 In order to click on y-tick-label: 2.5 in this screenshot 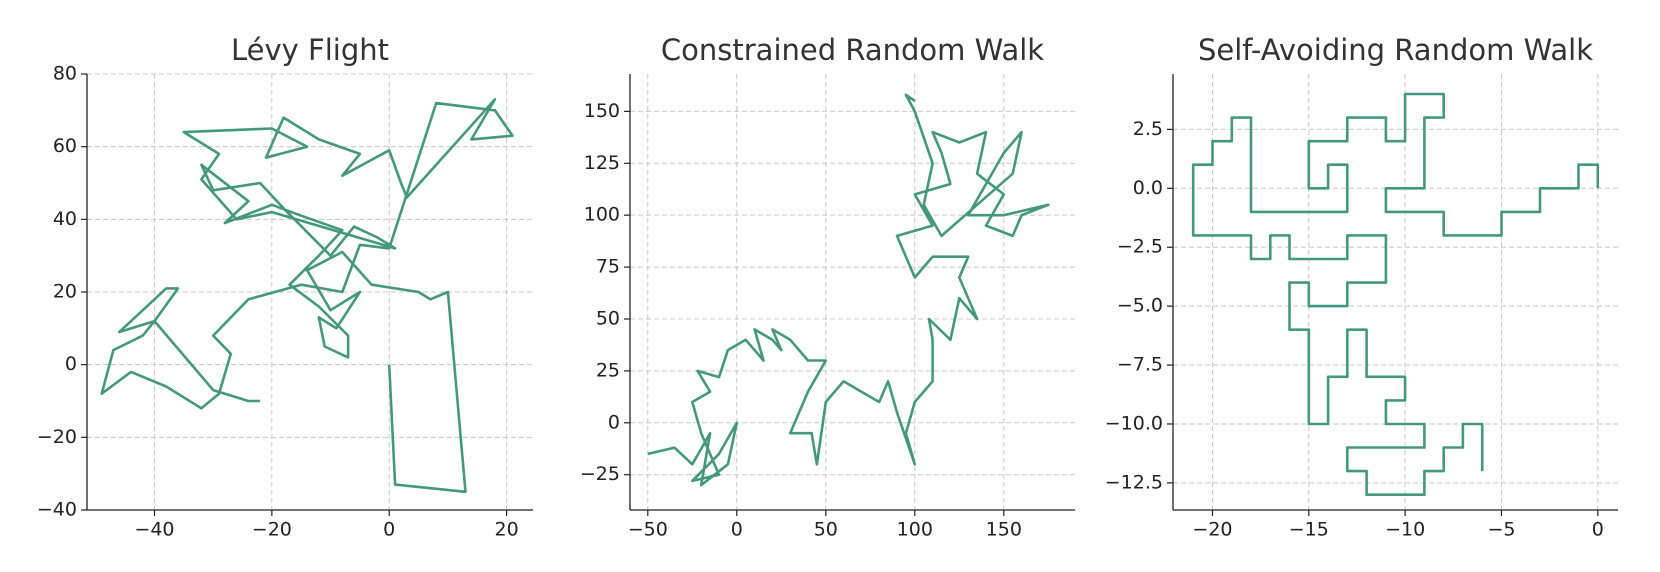, I will do `click(1148, 129)`.